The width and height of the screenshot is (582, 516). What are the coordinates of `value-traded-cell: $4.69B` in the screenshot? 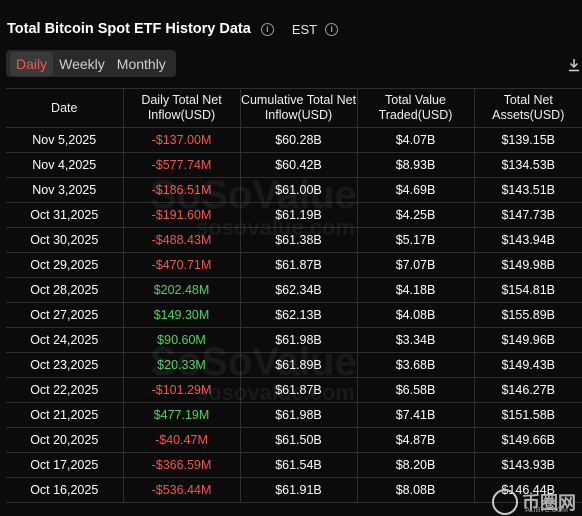 It's located at (415, 190).